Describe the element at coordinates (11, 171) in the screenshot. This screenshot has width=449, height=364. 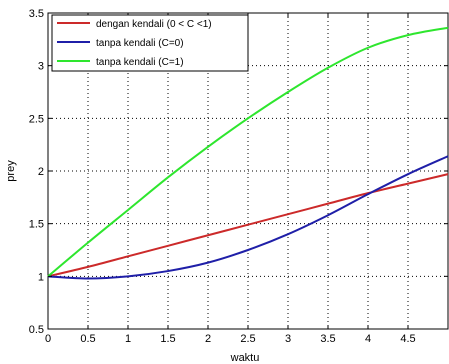
I see `y-axis-label: prey` at that location.